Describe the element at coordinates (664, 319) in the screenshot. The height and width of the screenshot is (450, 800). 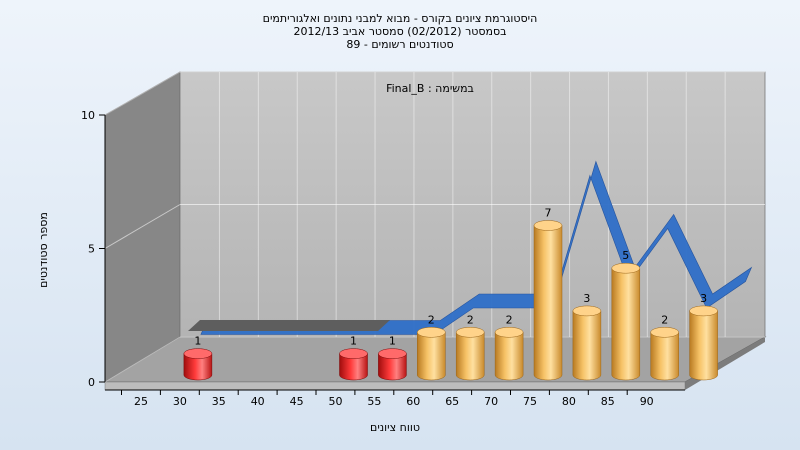
I see `data-label-85: 2` at that location.